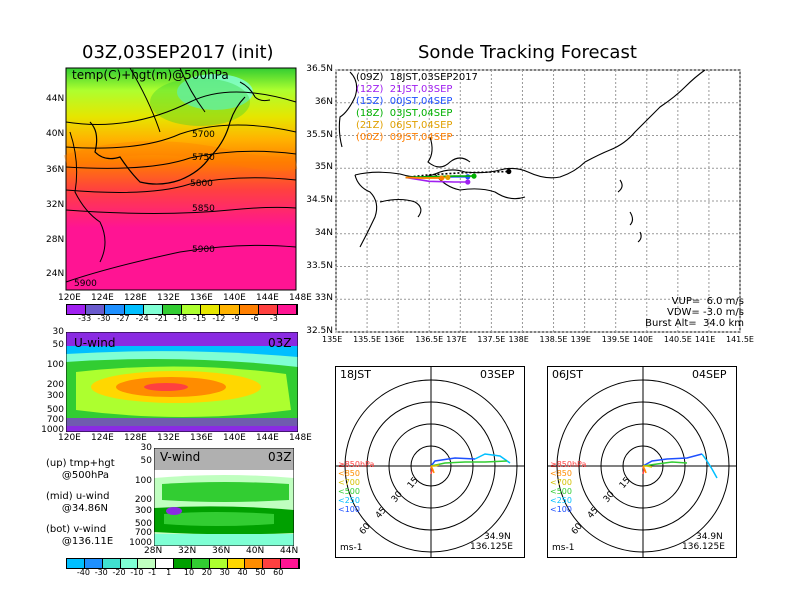  I want to click on u-wind-p-tick: 30, so click(58, 332).